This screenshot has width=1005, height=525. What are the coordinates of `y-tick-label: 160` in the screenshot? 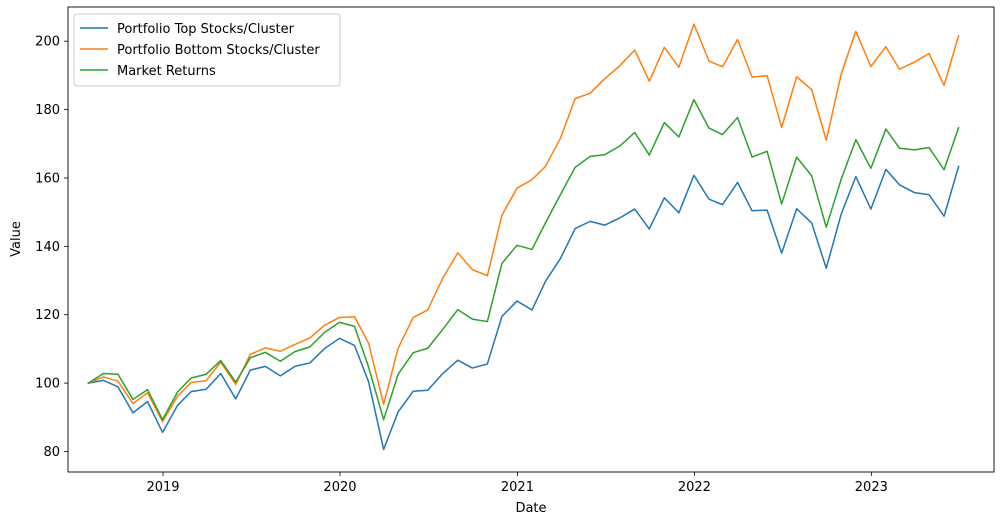 It's located at (47, 178).